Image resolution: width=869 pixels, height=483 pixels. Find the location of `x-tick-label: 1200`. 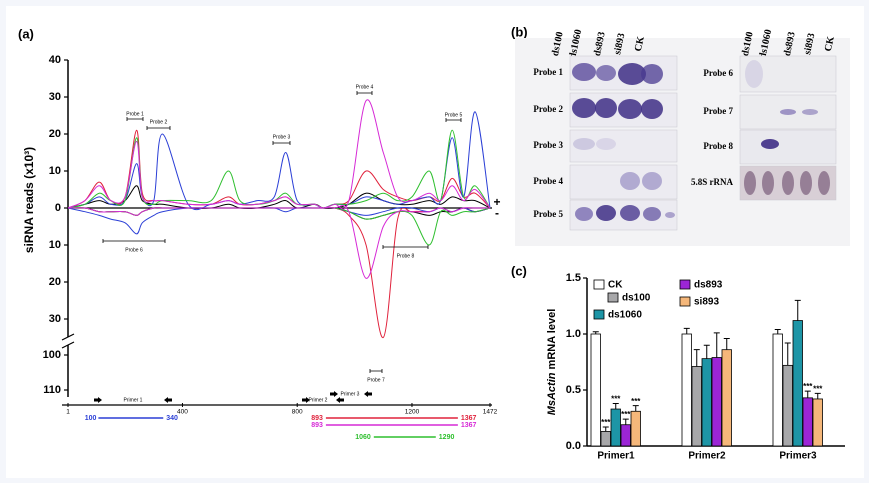

x-tick-label: 1200 is located at coordinates (412, 412).